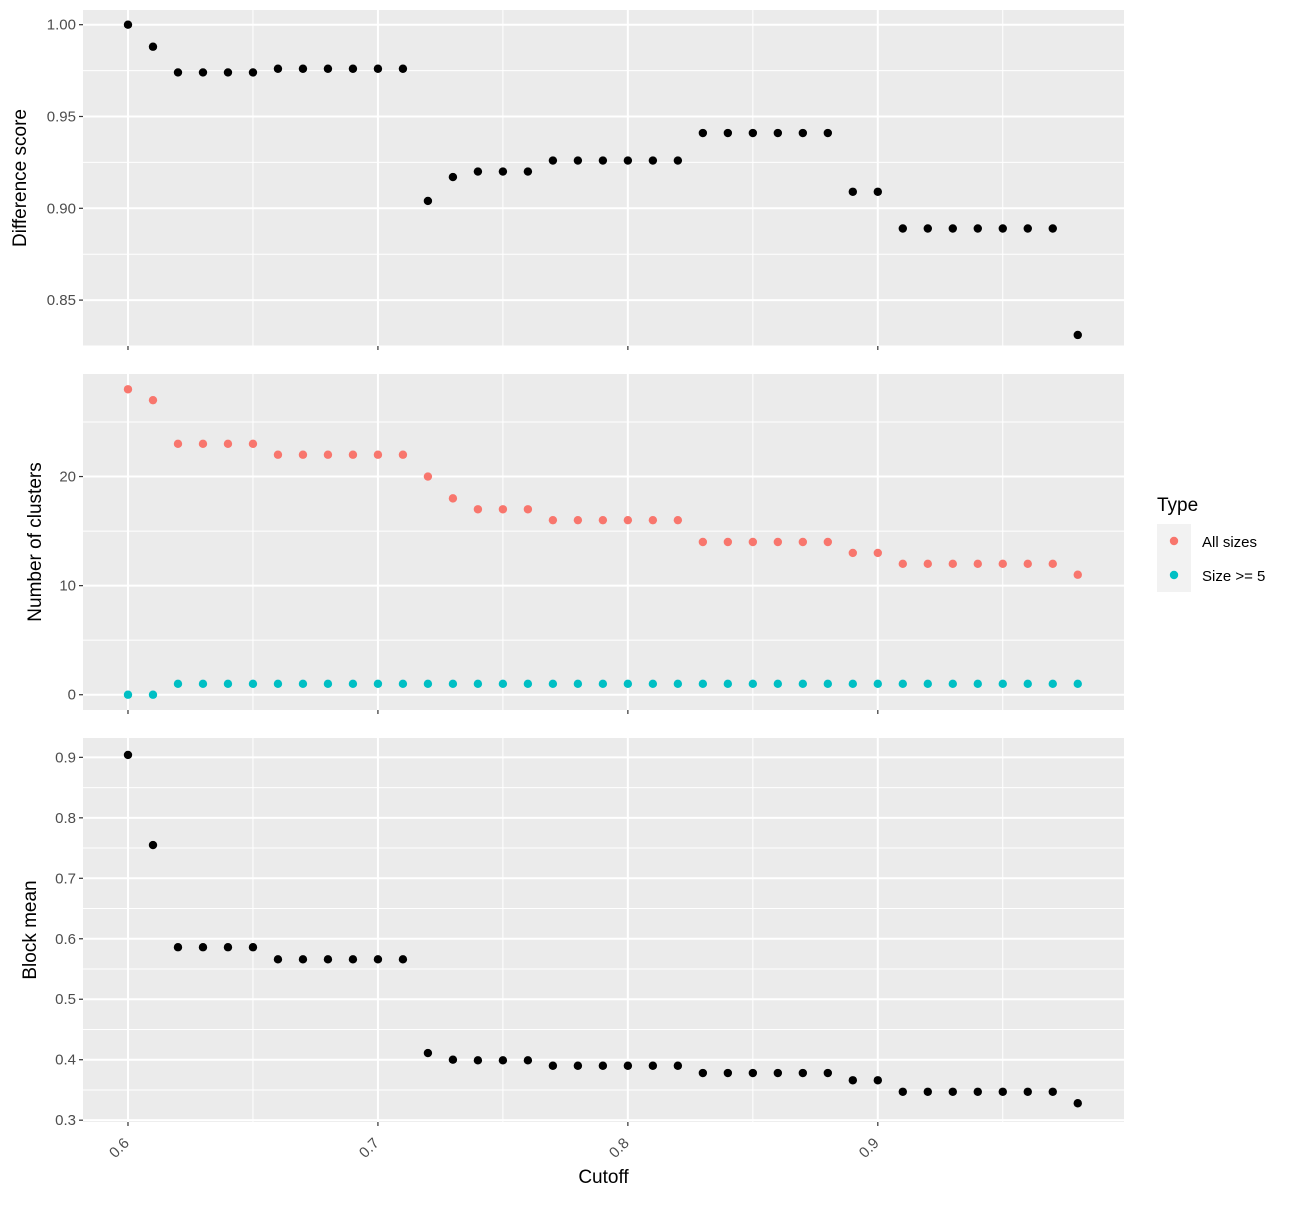 This screenshot has height=1205, width=1300. What do you see at coordinates (61, 25) in the screenshot?
I see `y-tick-label: 1.00` at bounding box center [61, 25].